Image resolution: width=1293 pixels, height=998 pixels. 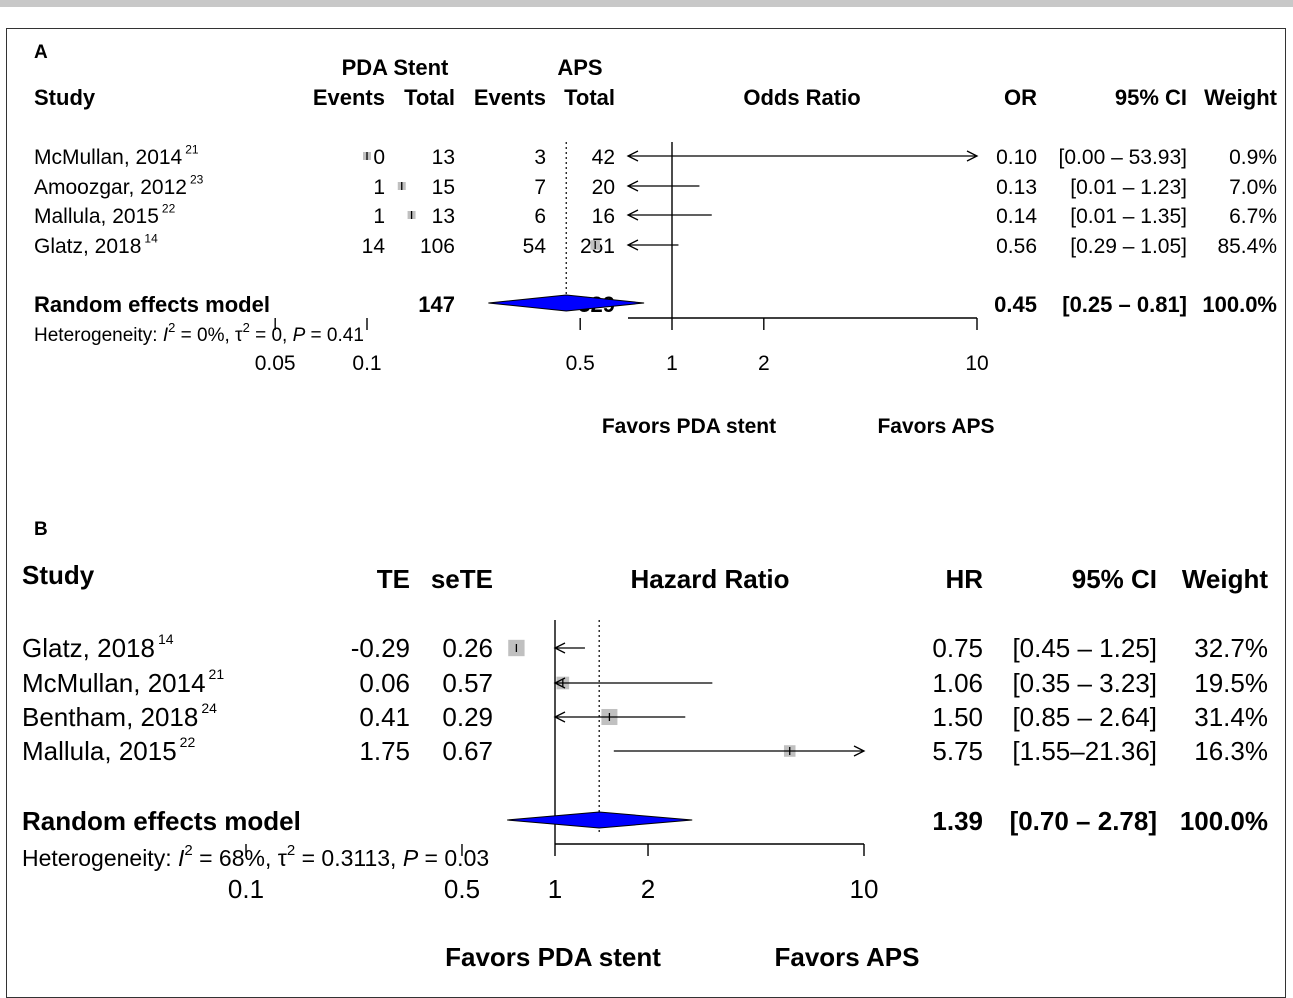 What do you see at coordinates (1124, 304) in the screenshot?
I see `panel-a-pooled-ci: [0.25 – 0.81]` at bounding box center [1124, 304].